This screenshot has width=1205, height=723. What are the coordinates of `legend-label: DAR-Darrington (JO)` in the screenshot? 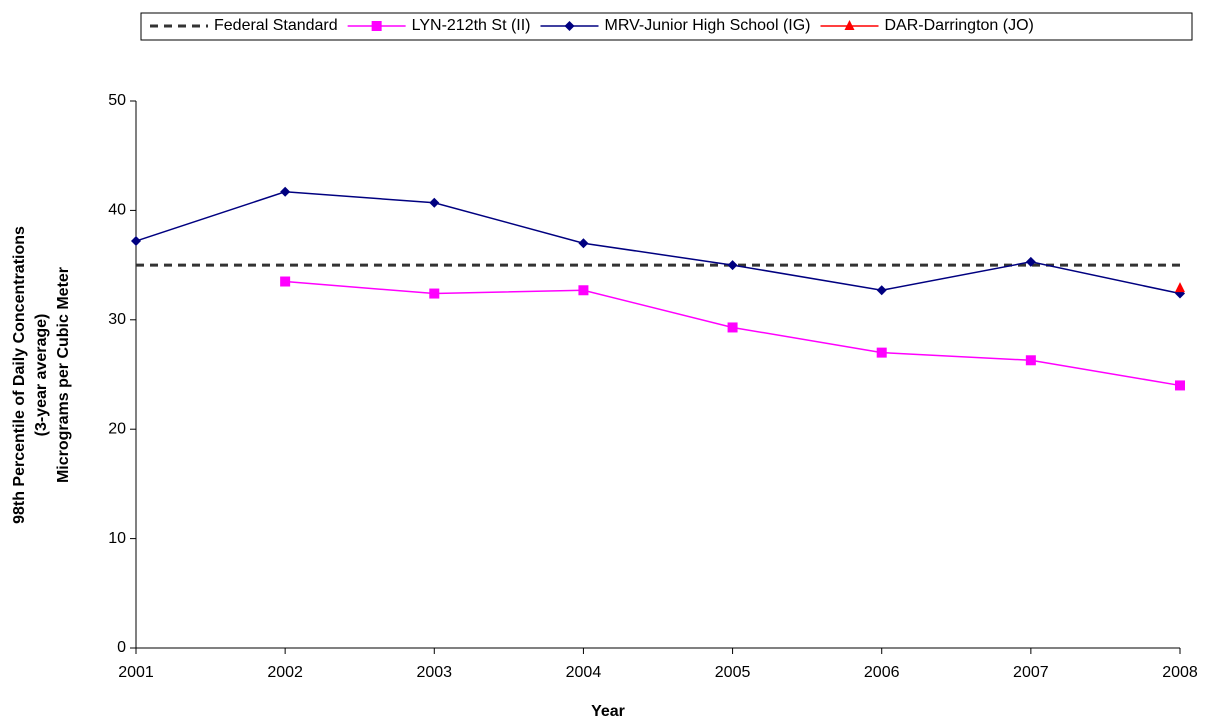 It's located at (959, 25).